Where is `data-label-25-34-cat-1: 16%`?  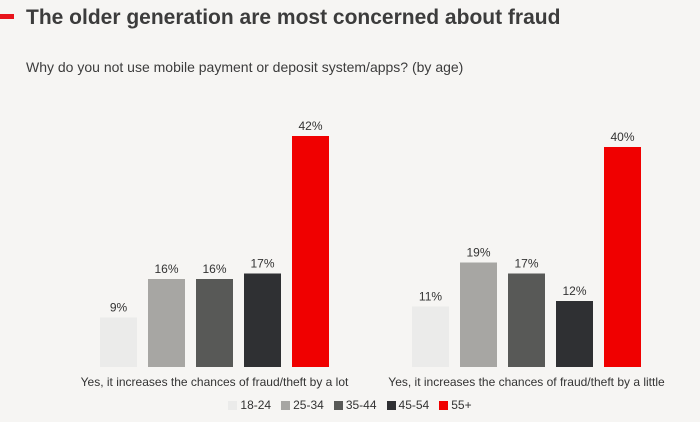 data-label-25-34-cat-1: 16% is located at coordinates (166, 269).